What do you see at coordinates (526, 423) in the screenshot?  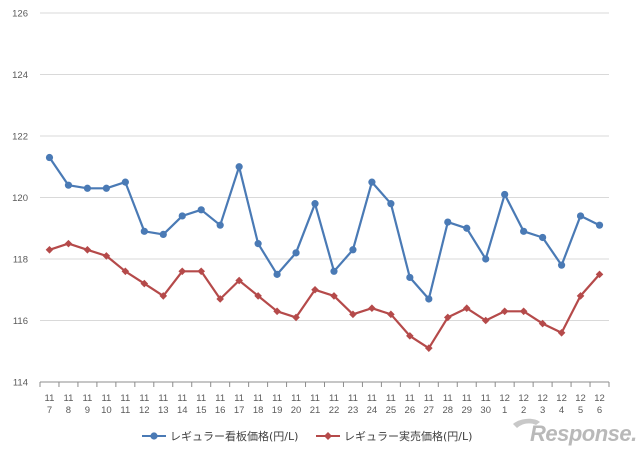 I see `logo-swoosh-icon` at bounding box center [526, 423].